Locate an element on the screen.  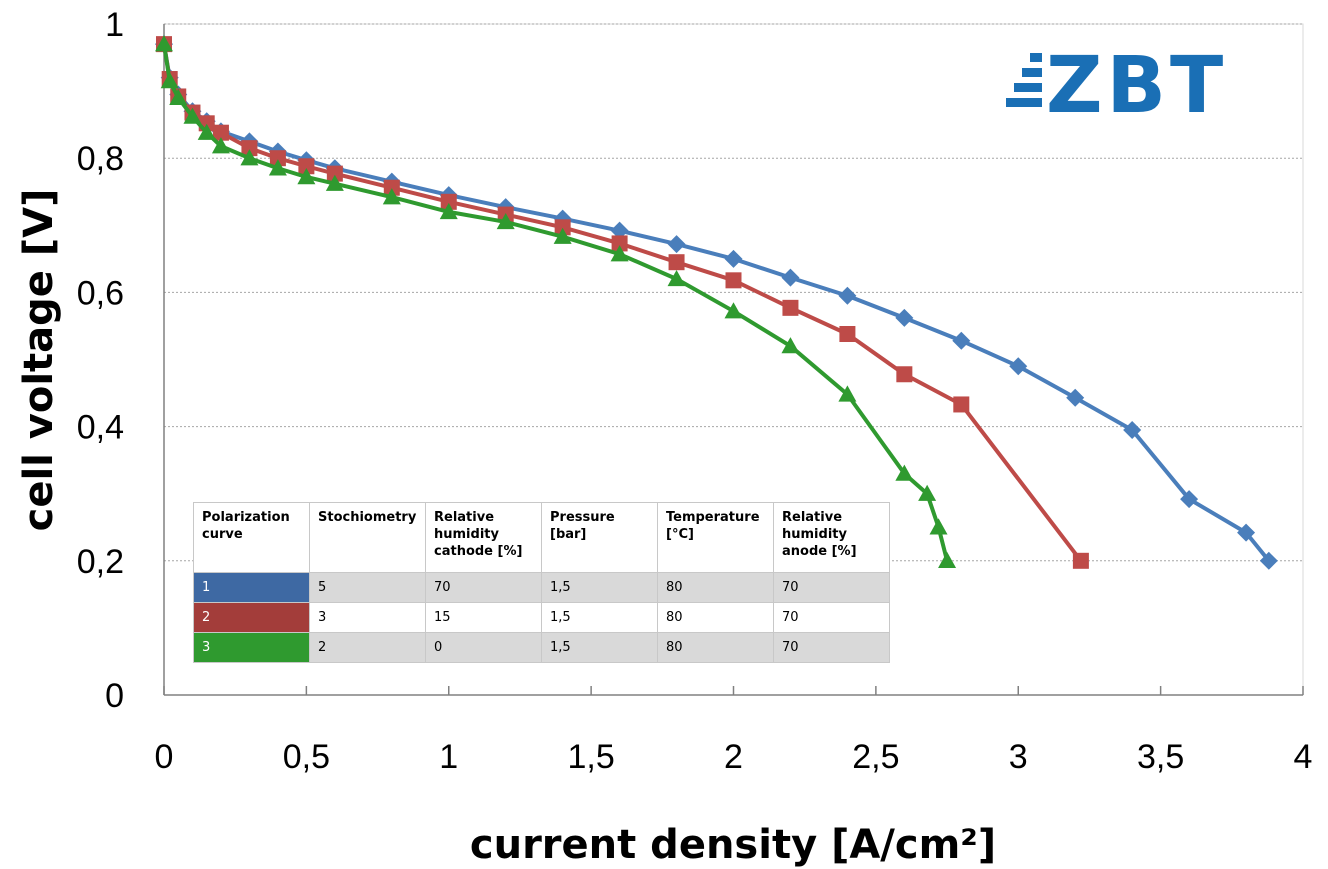
logo-stripes-icon is located at coordinates (1024, 80).